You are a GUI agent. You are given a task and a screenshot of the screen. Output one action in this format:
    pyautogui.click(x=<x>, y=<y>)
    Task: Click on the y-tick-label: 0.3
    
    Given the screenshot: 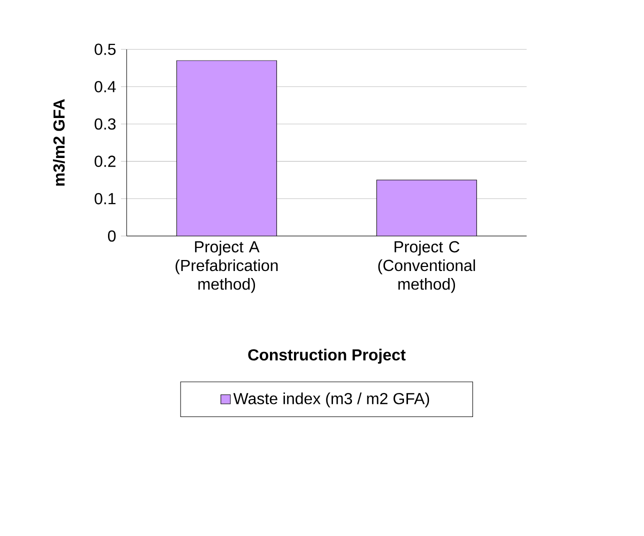 What is the action you would take?
    pyautogui.click(x=105, y=124)
    